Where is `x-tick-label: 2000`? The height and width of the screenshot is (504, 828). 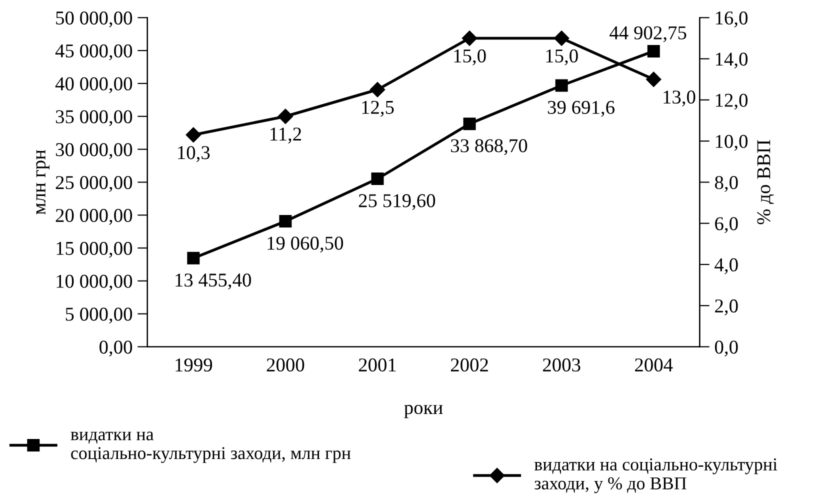
x-tick-label: 2000 is located at coordinates (285, 365).